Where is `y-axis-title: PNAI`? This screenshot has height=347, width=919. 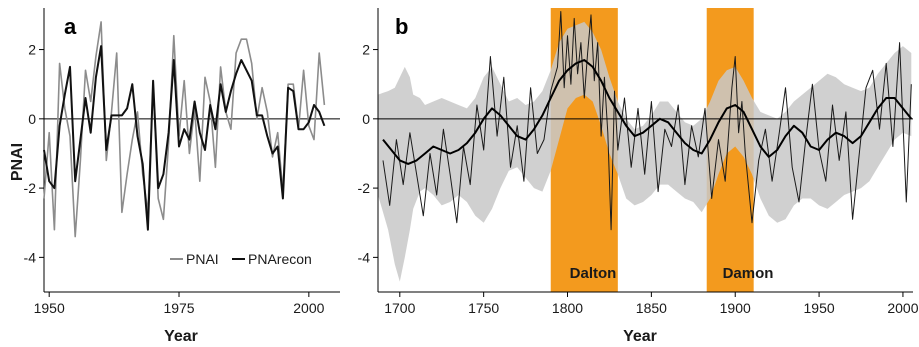 y-axis-title: PNAI is located at coordinates (17, 162).